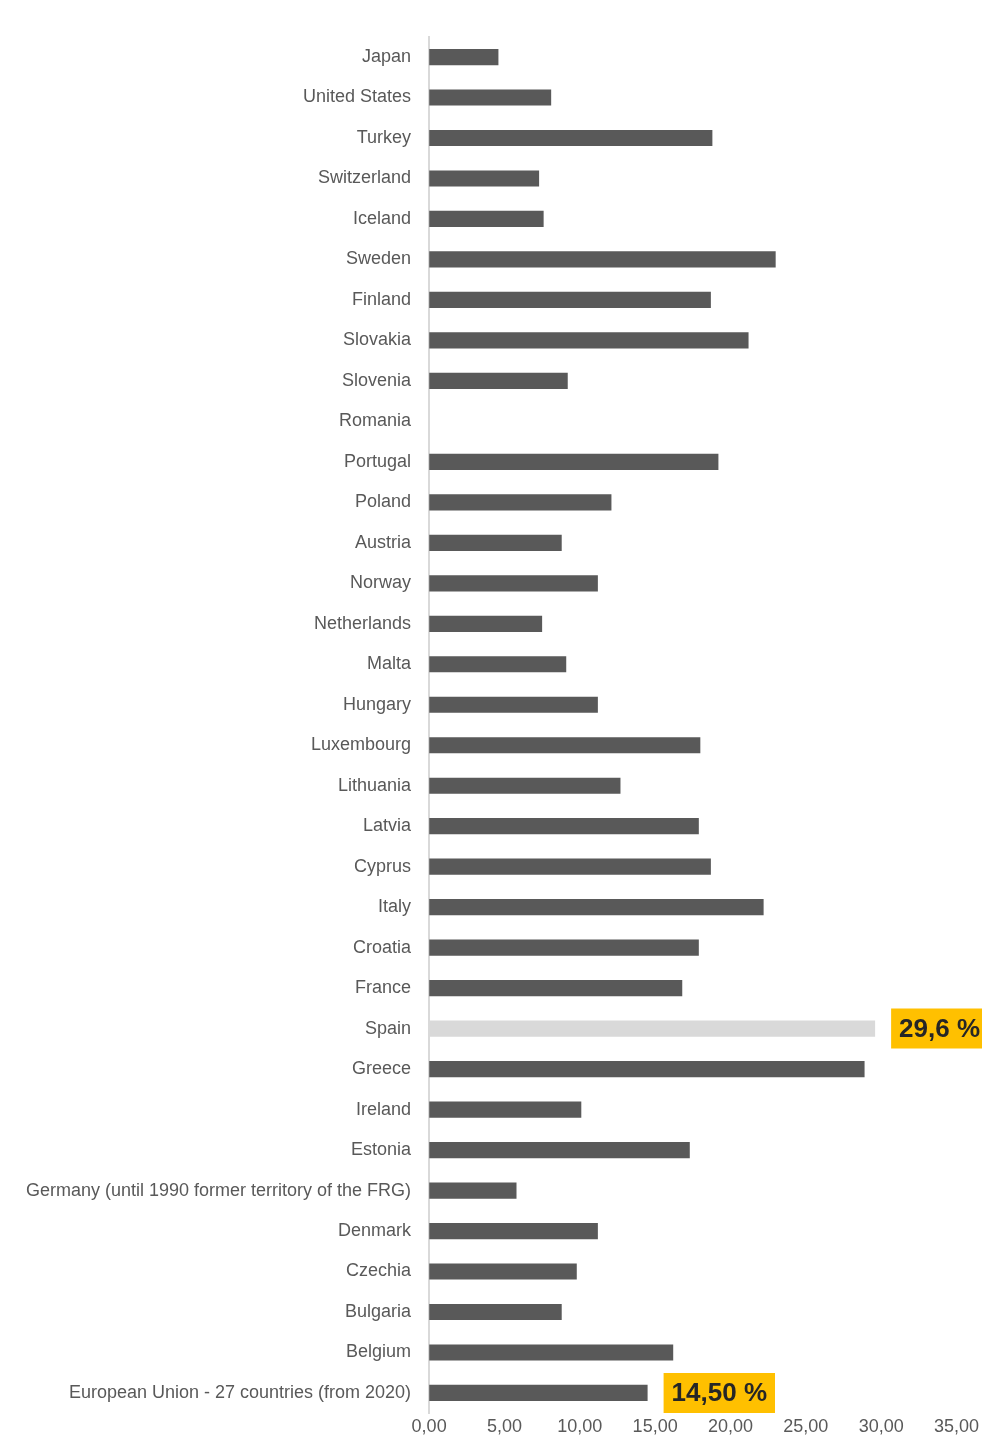 This screenshot has height=1450, width=990. I want to click on y-tick-label: Iceland, so click(382, 217).